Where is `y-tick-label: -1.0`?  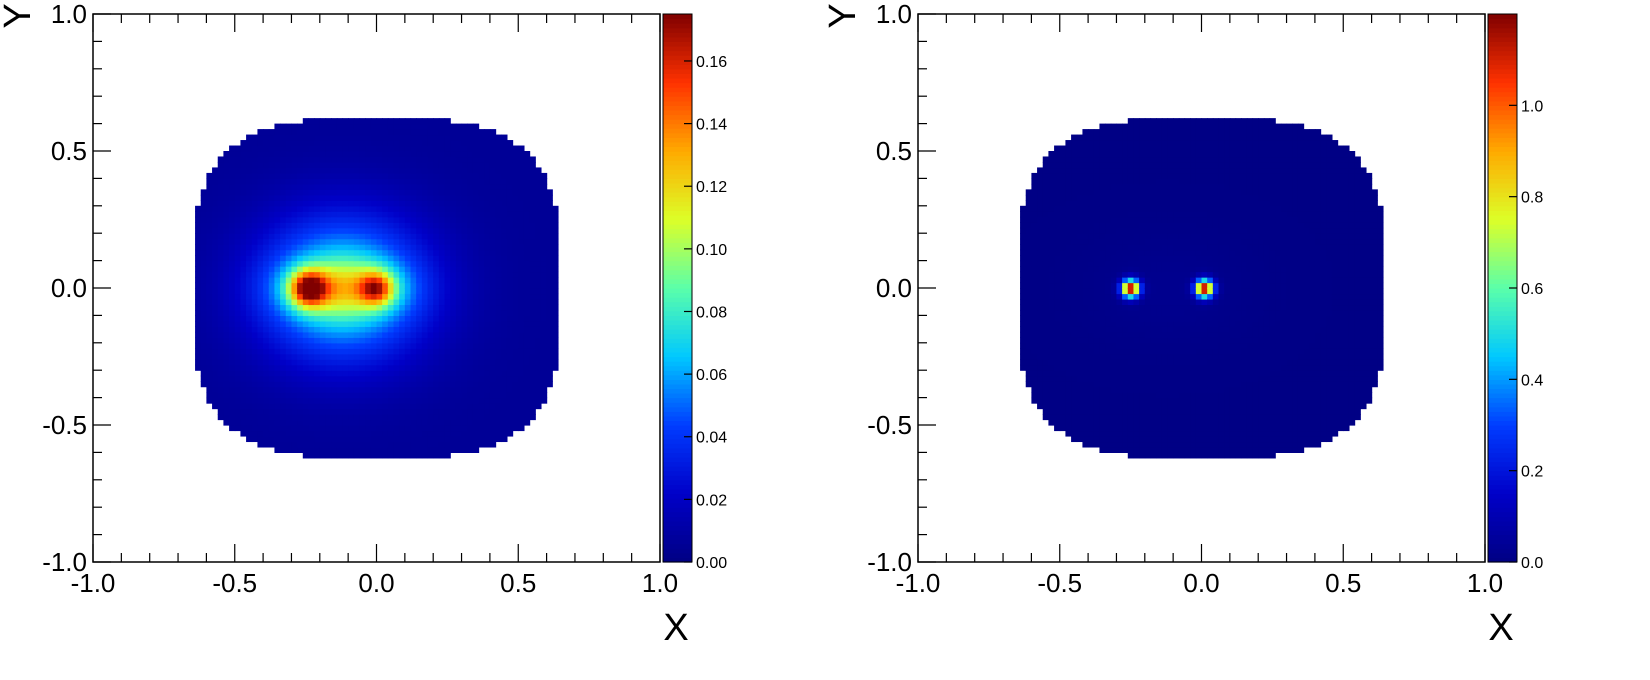
y-tick-label: -1.0 is located at coordinates (64, 562).